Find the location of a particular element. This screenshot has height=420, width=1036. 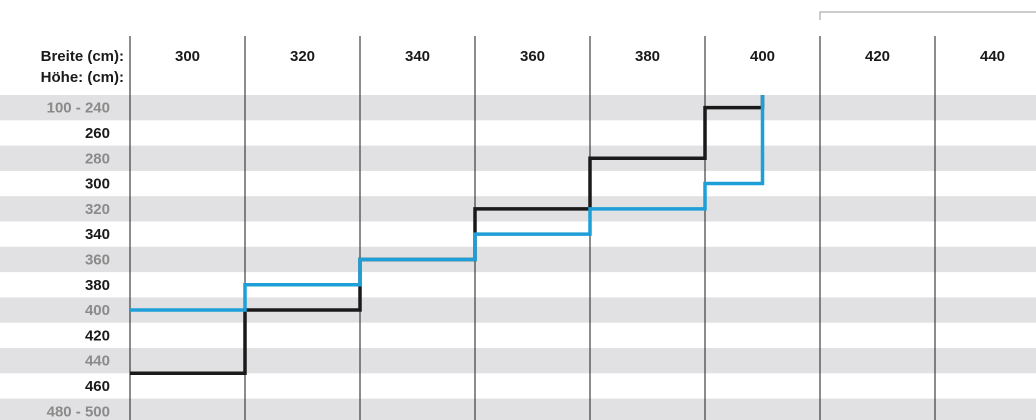

x-tick-label: 340 is located at coordinates (417, 56).